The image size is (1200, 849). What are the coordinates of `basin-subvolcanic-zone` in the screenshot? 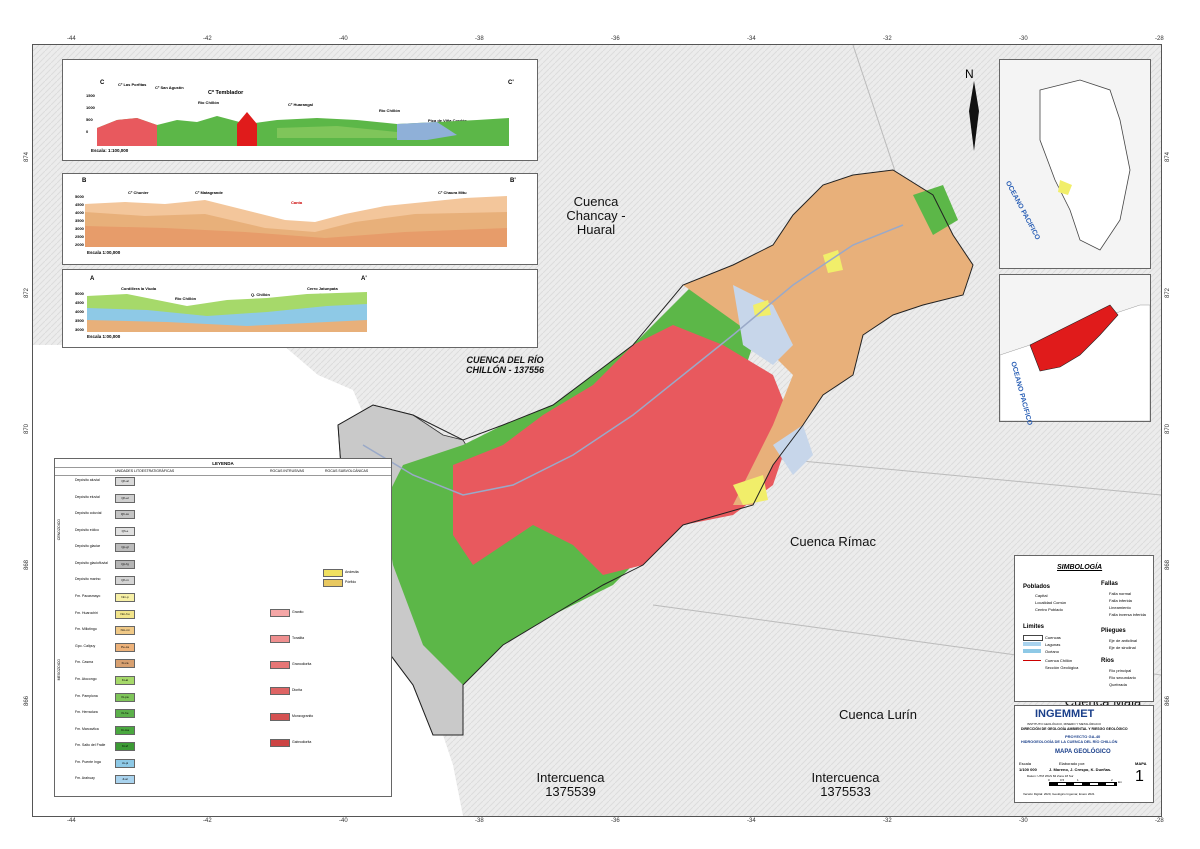 It's located at (750, 490).